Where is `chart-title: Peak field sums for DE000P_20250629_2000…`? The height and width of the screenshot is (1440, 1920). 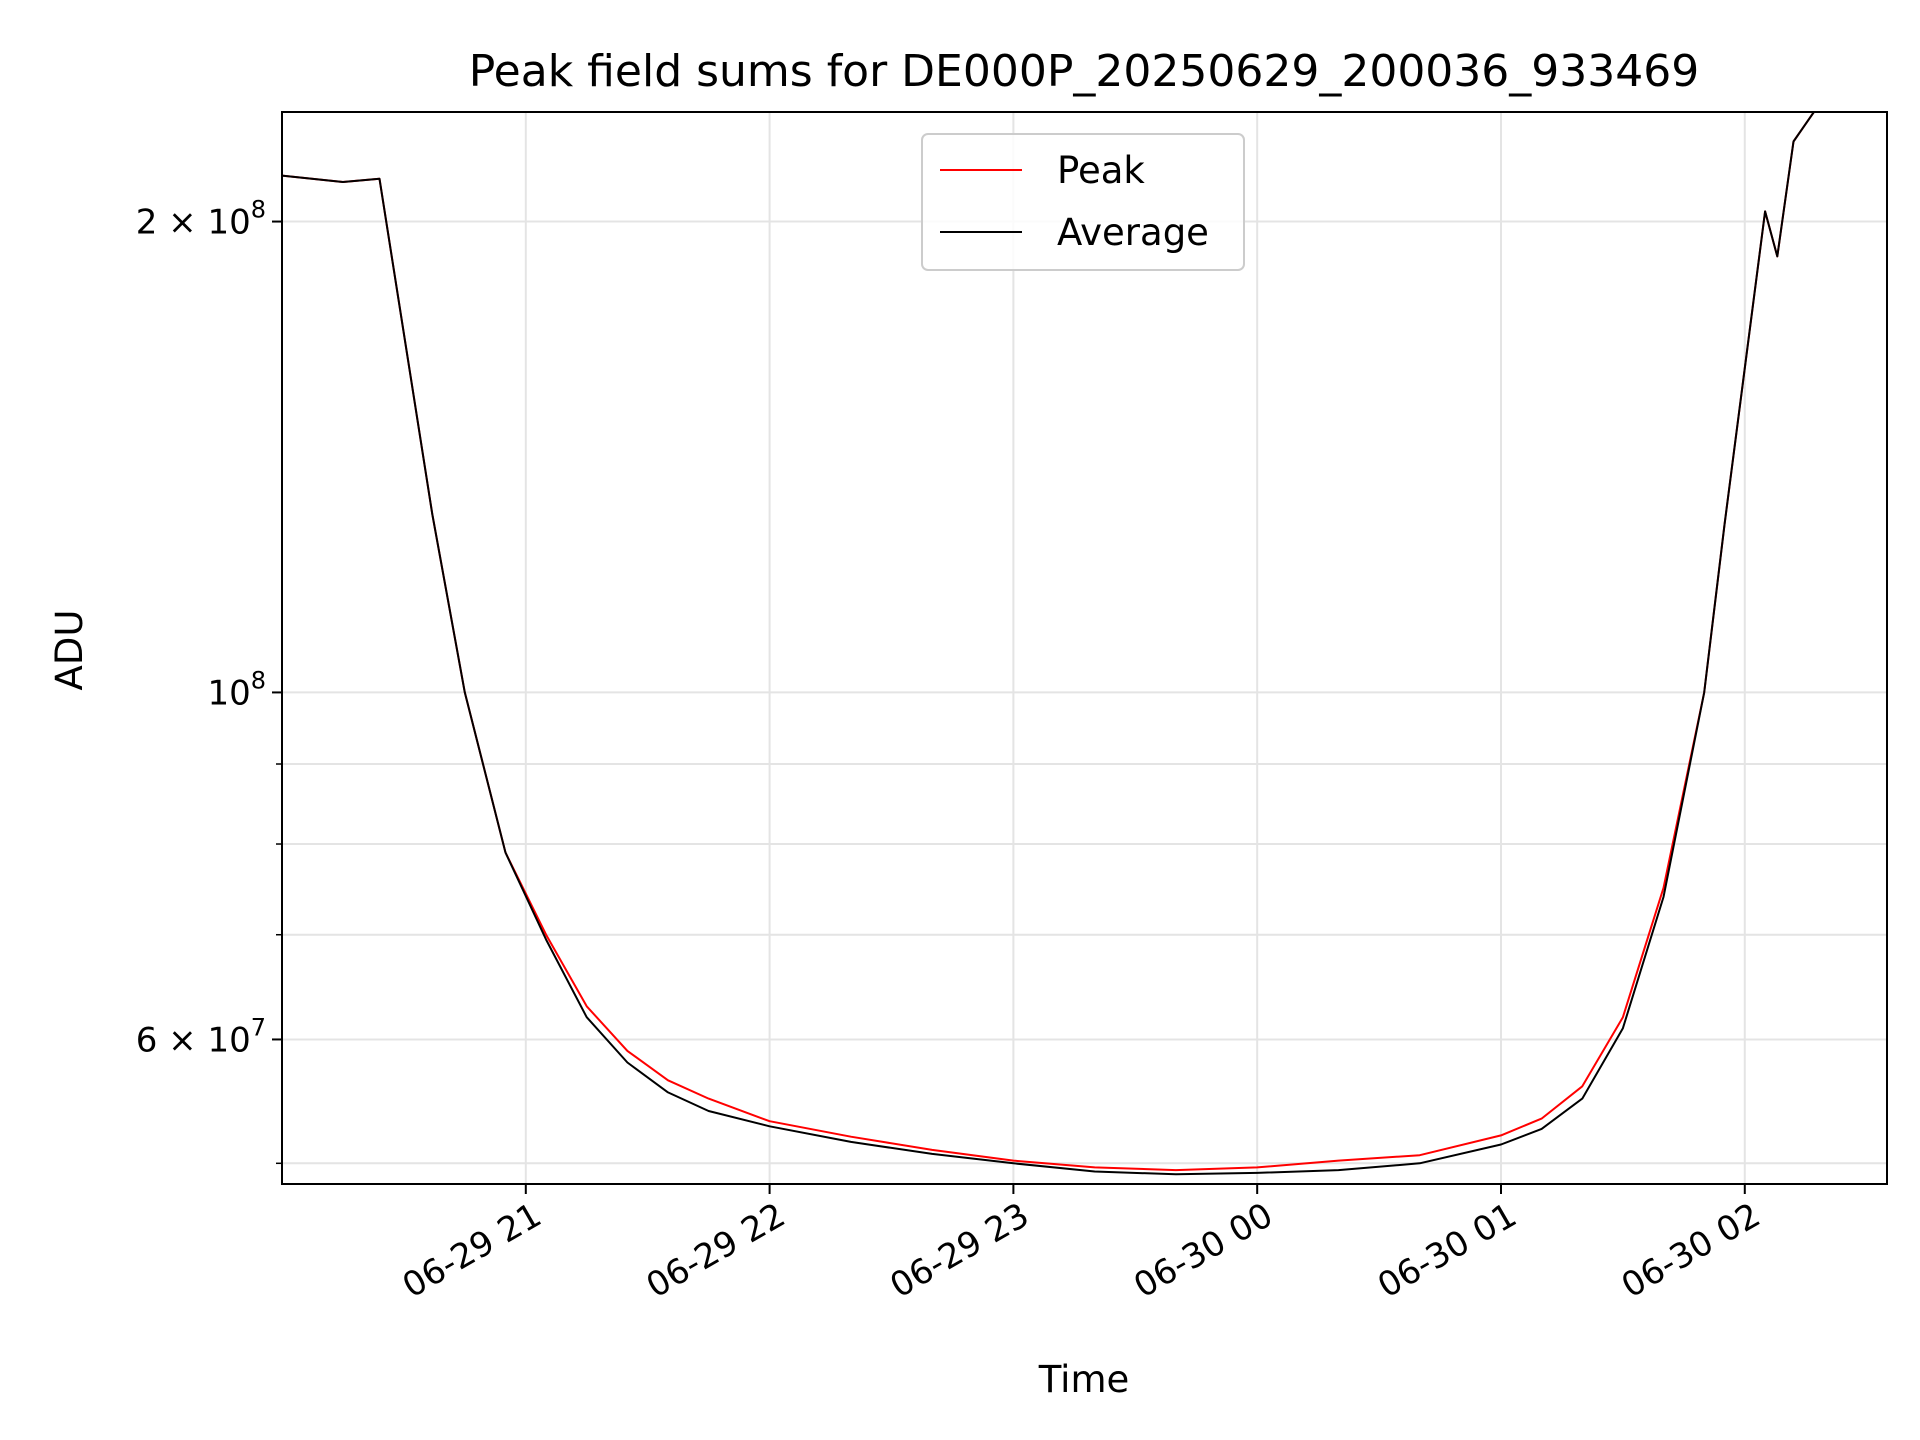
chart-title: Peak field sums for DE000P_20250629_2000… is located at coordinates (1084, 71).